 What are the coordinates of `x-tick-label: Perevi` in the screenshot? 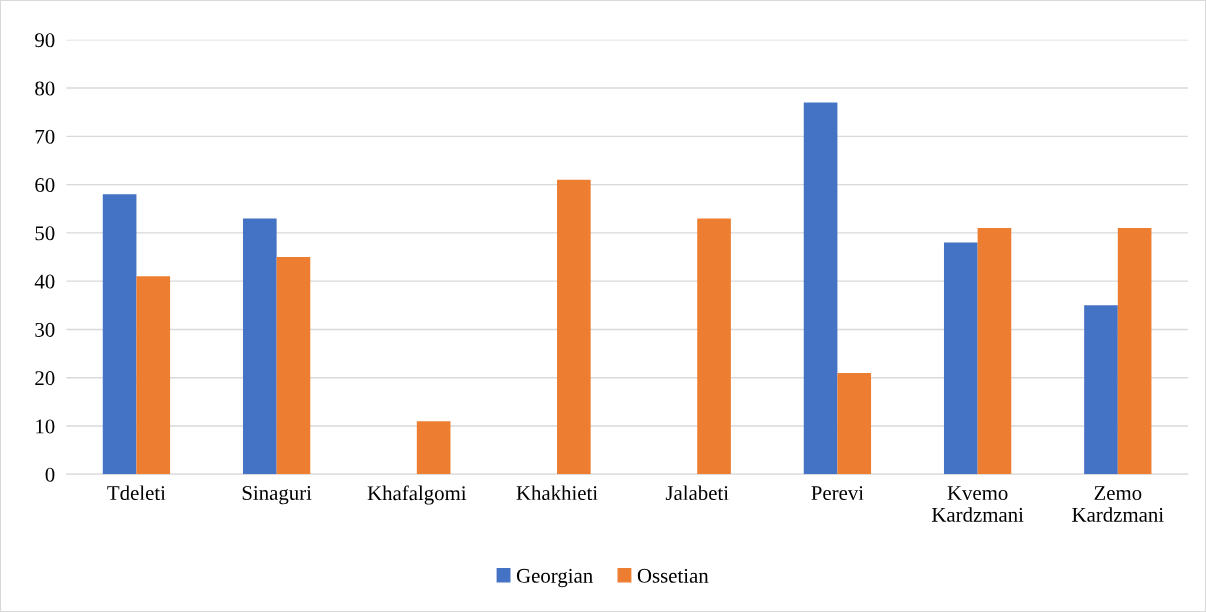 It's located at (837, 493).